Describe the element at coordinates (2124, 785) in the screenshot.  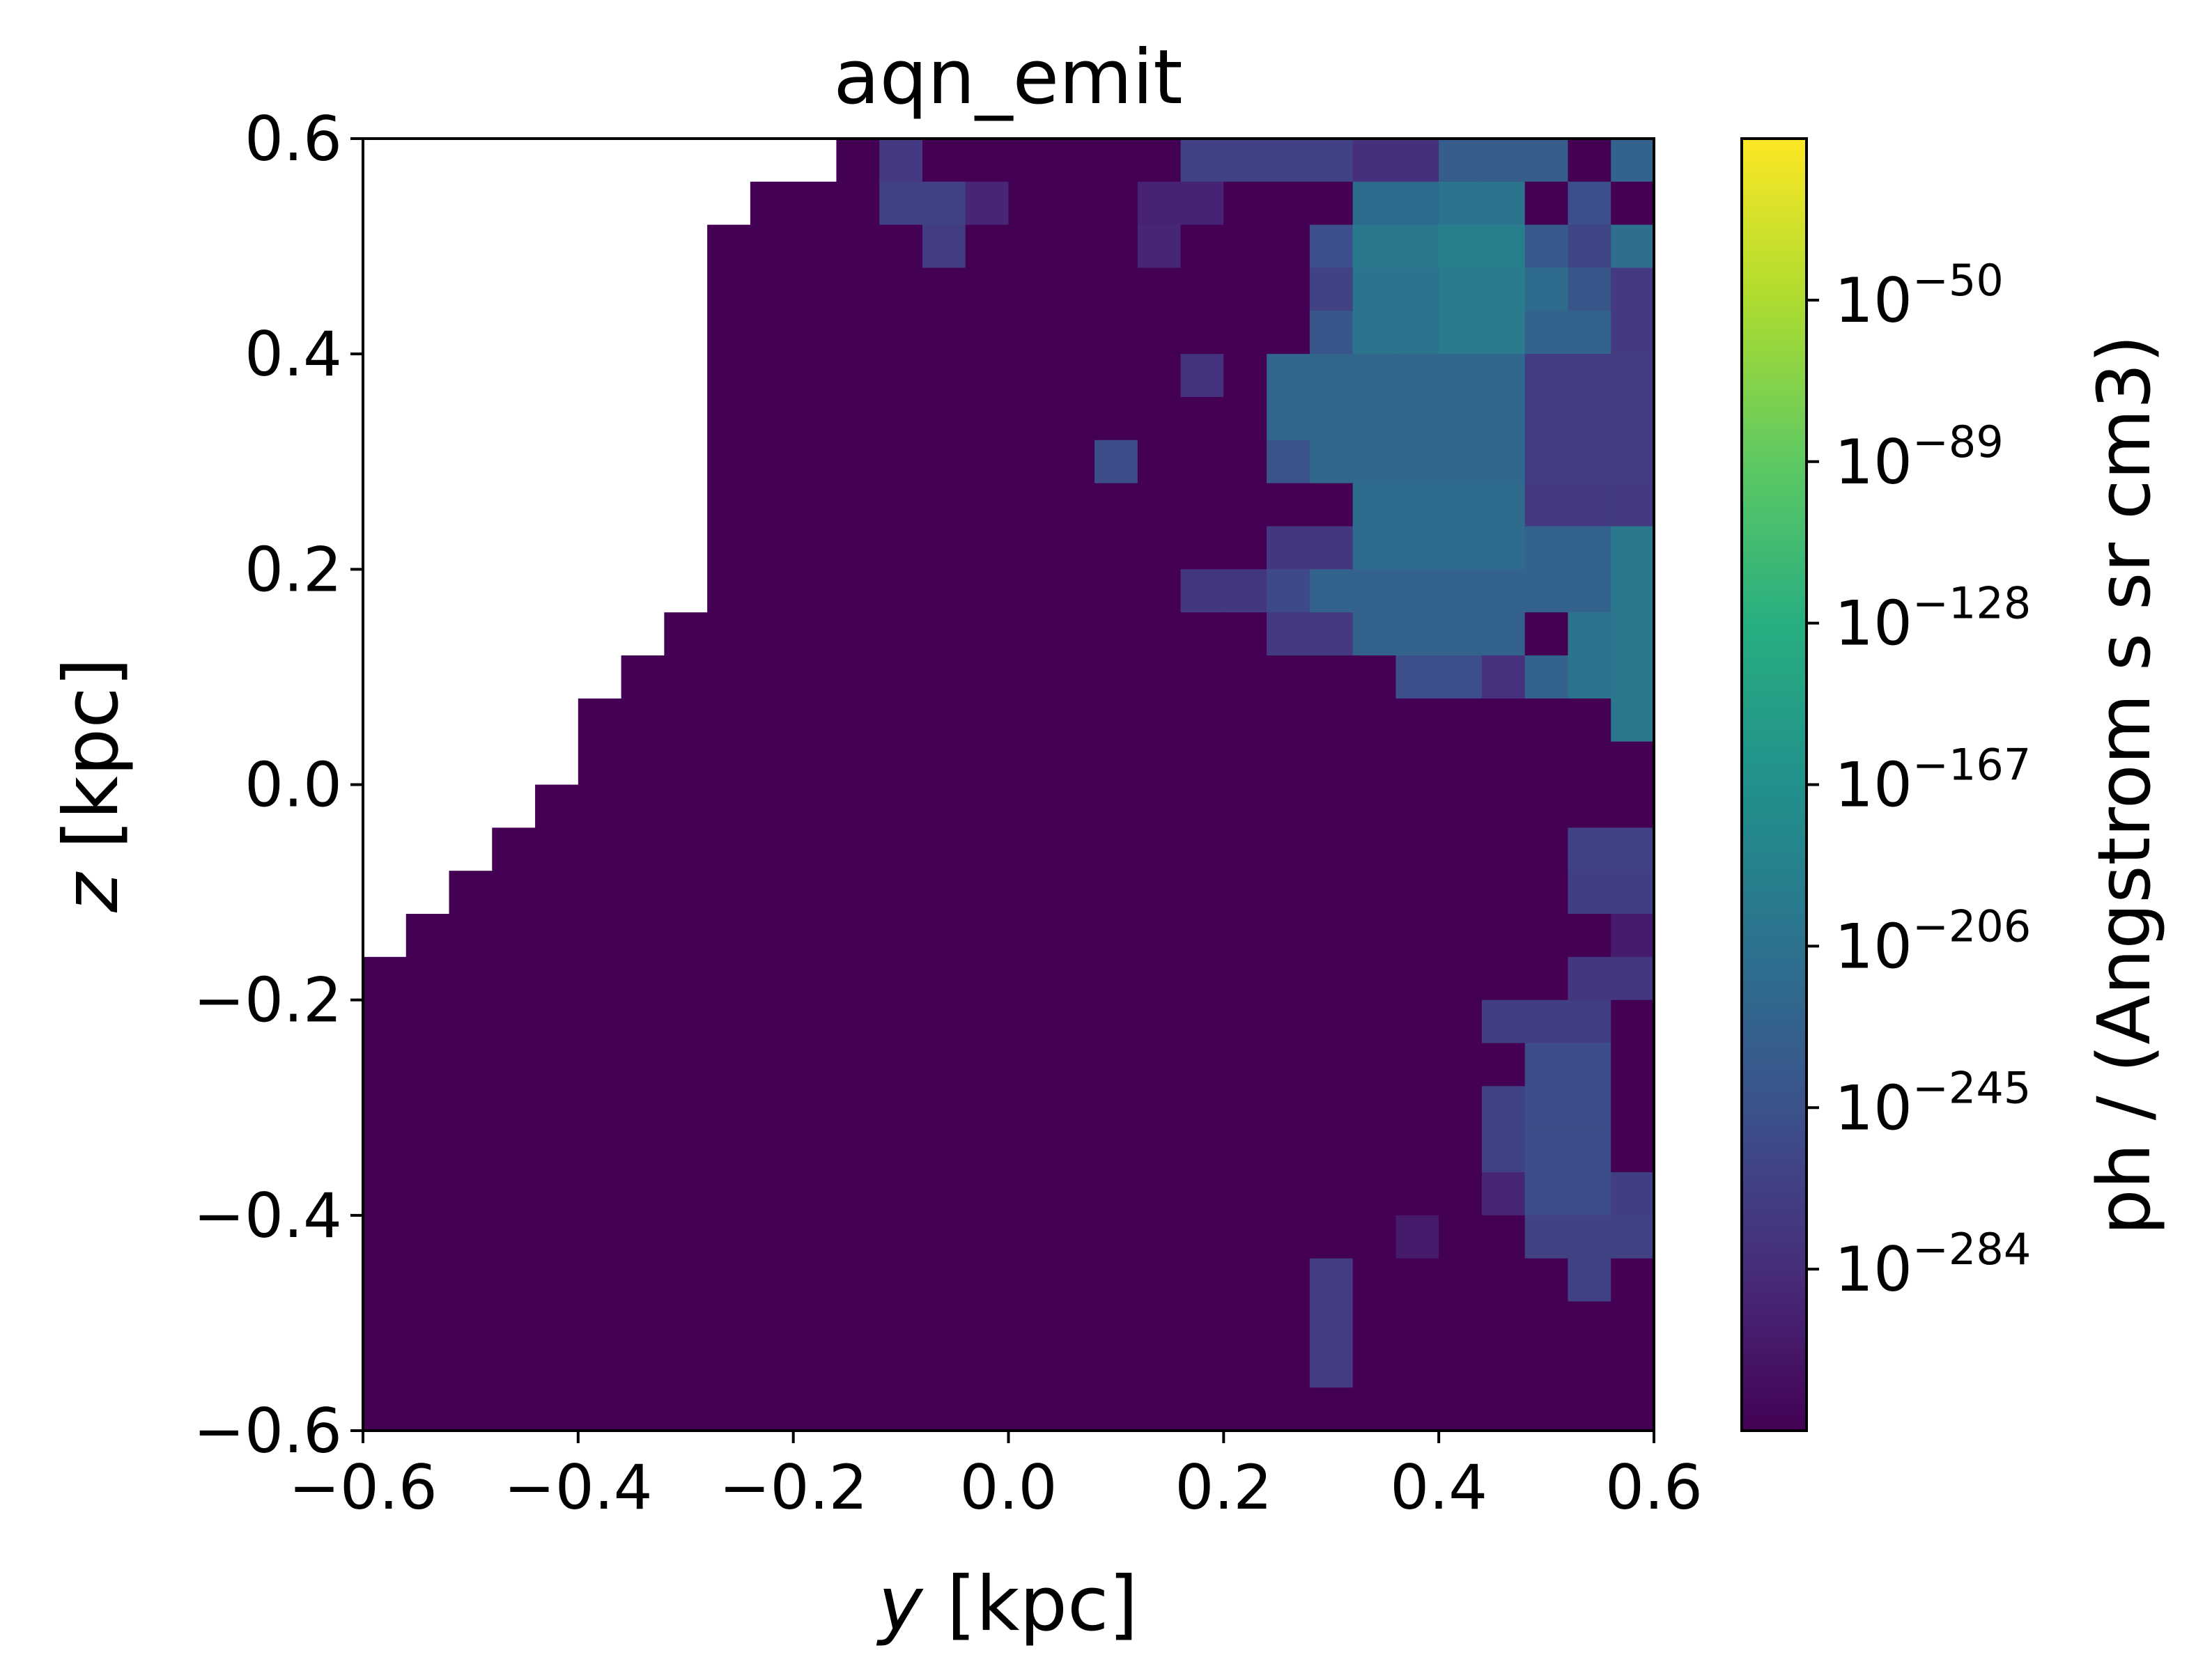
I see `colorbar-label: ph / (Angstrom s sr cm3)` at that location.